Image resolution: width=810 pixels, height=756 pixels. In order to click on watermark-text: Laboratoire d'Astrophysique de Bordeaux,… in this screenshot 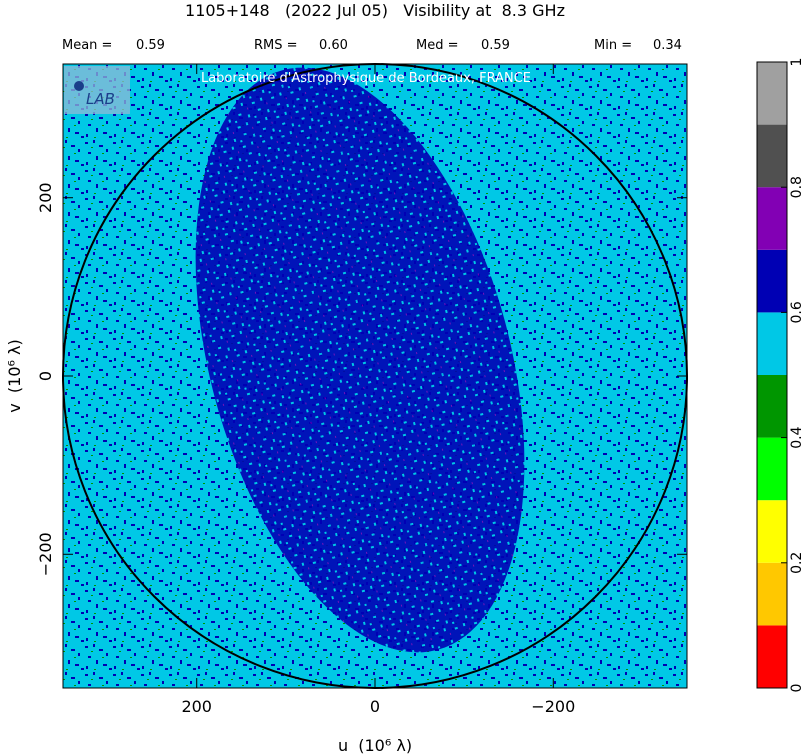, I will do `click(366, 78)`.